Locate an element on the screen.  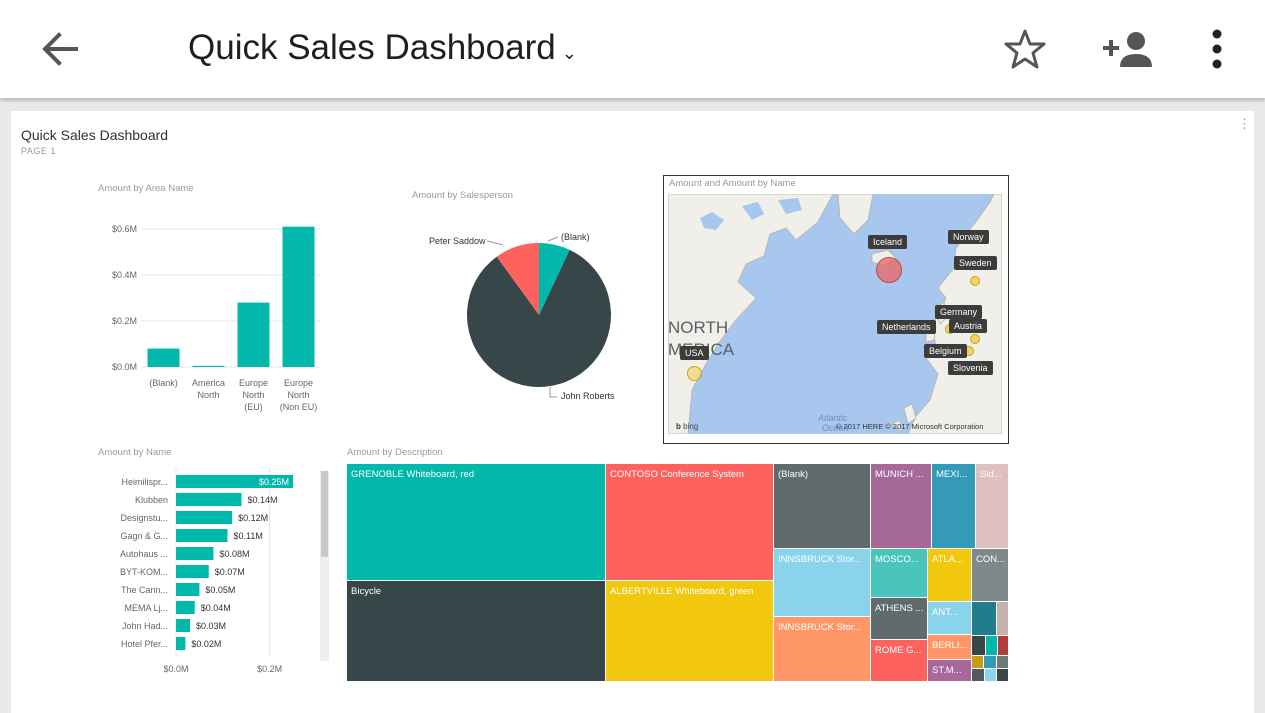
name-bar-value: $0.07M is located at coordinates (230, 572).